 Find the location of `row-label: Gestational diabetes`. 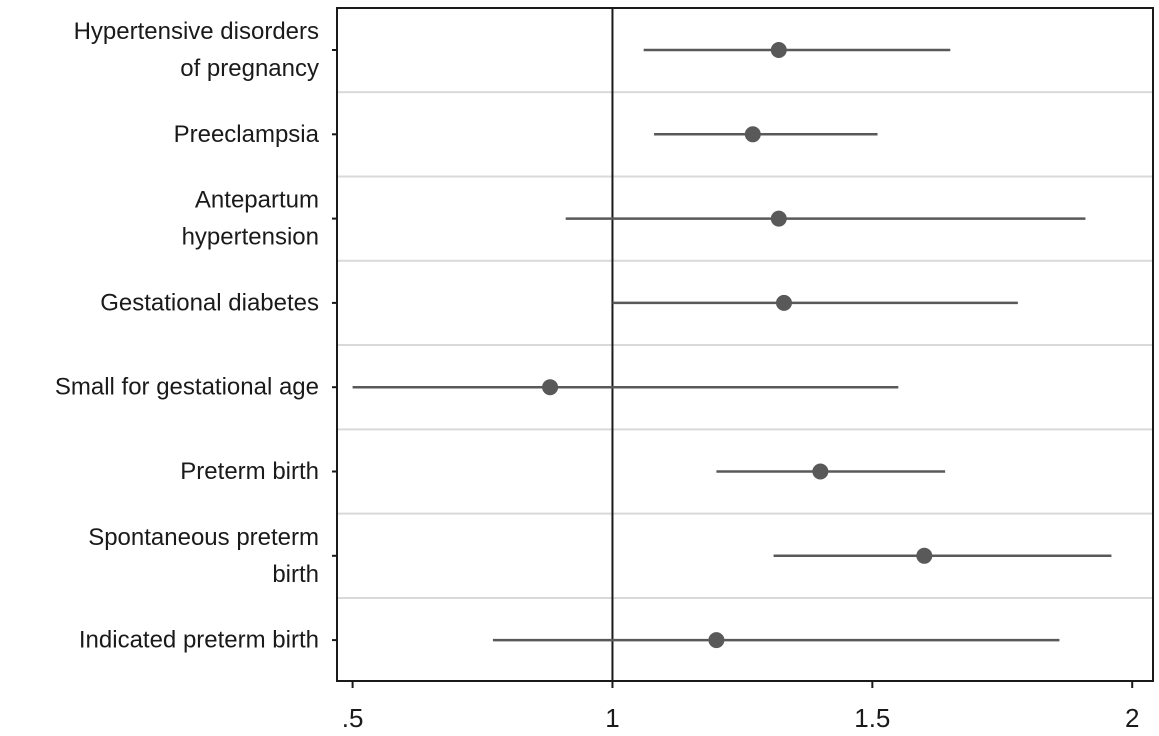

row-label: Gestational diabetes is located at coordinates (209, 302).